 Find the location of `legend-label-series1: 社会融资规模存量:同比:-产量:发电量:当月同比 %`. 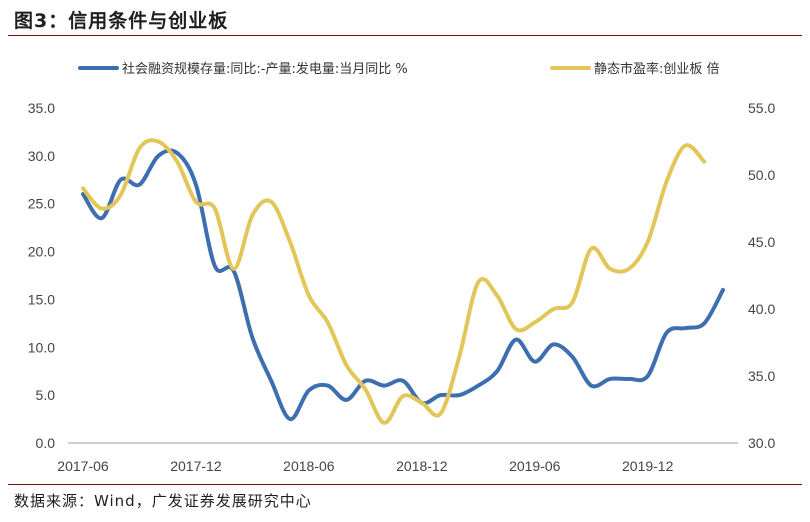

legend-label-series1: 社会融资规模存量:同比:-产量:发电量:当月同比 % is located at coordinates (265, 69).